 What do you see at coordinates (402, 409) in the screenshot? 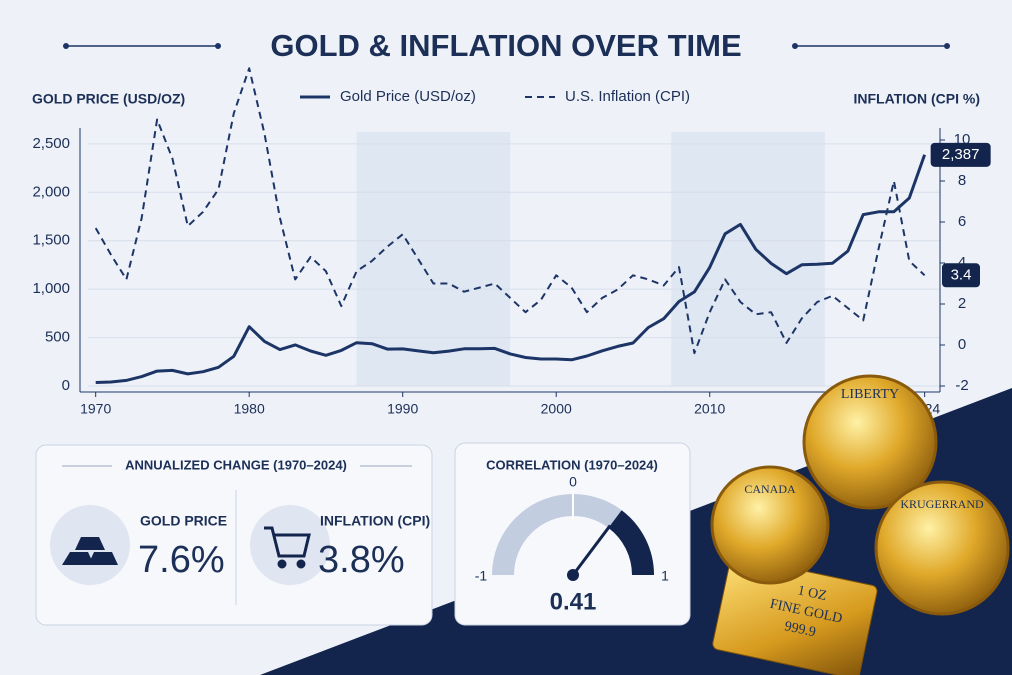
I see `x-tick-label: 1990` at bounding box center [402, 409].